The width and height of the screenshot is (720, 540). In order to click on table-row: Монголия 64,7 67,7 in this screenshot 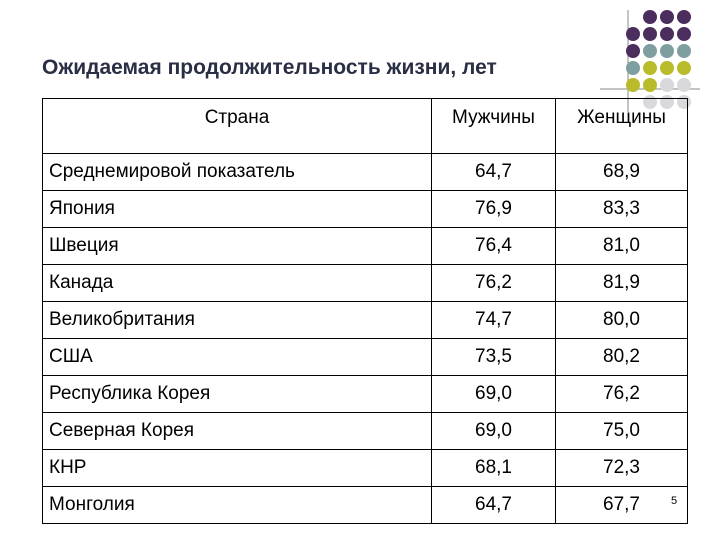, I will do `click(365, 505)`.